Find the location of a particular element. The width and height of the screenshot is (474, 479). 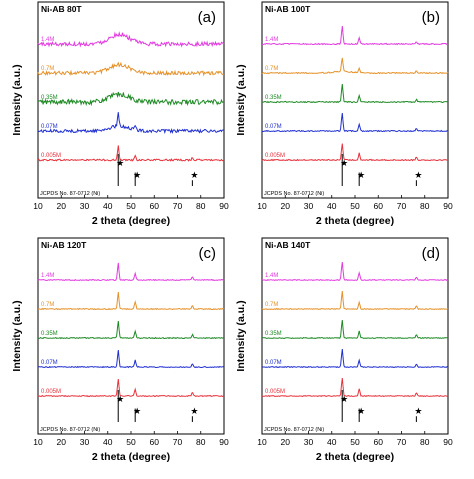

panel-label: (d) is located at coordinates (431, 253).